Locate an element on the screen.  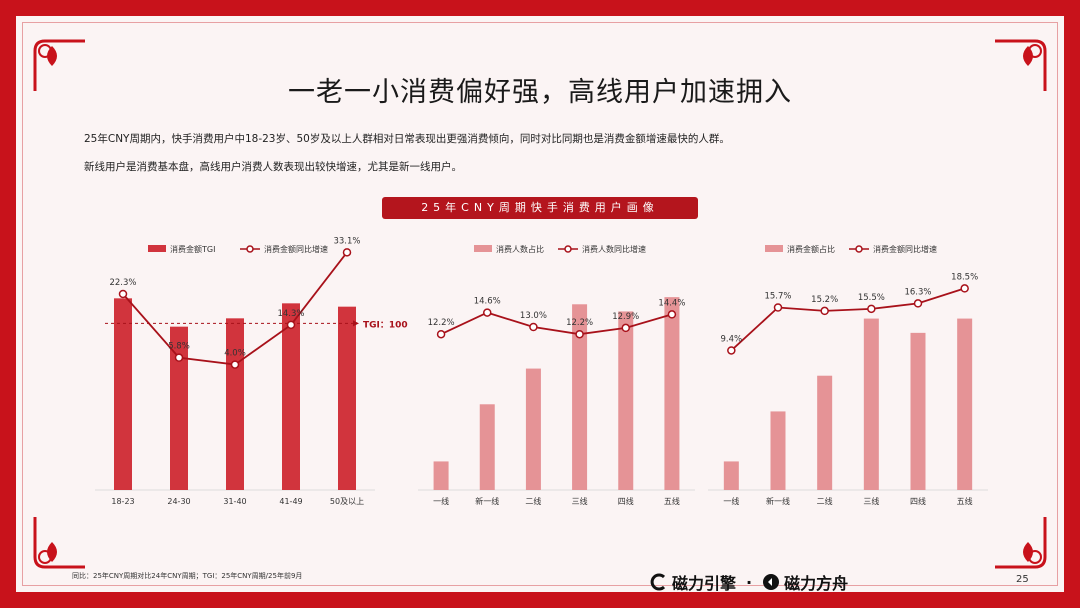
data-label: 14.3% is located at coordinates (290, 314).